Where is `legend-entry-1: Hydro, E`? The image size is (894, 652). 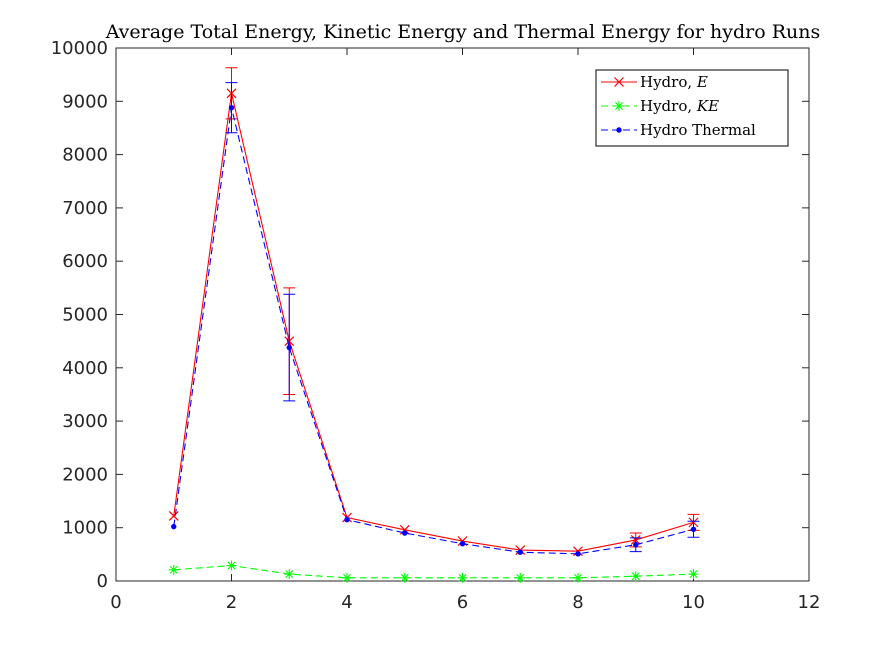 legend-entry-1: Hydro, E is located at coordinates (654, 82).